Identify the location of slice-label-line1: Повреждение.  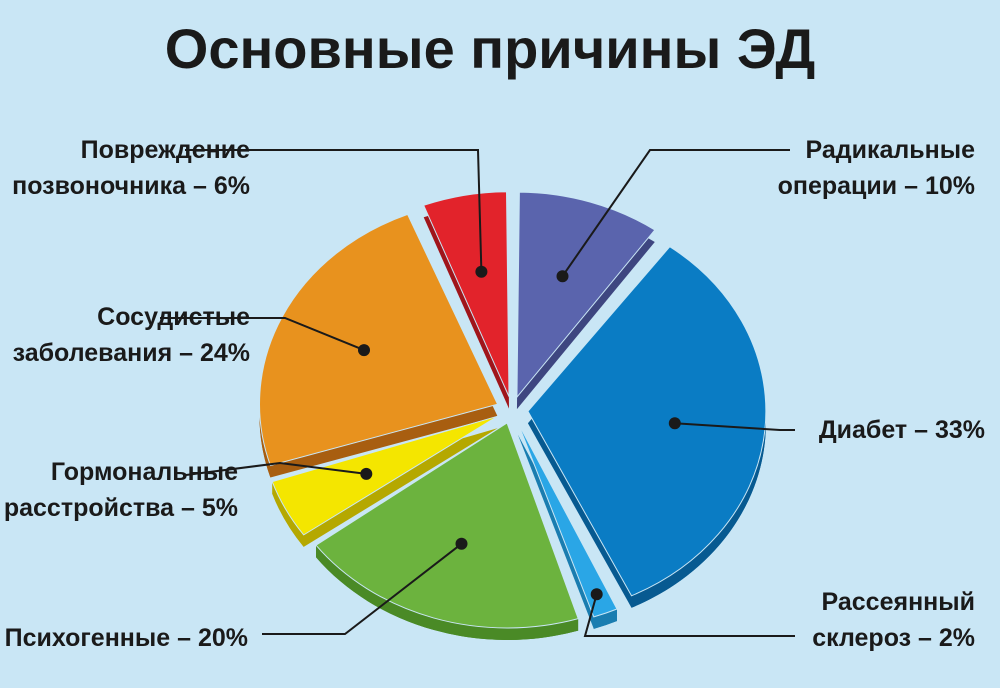
(165, 150).